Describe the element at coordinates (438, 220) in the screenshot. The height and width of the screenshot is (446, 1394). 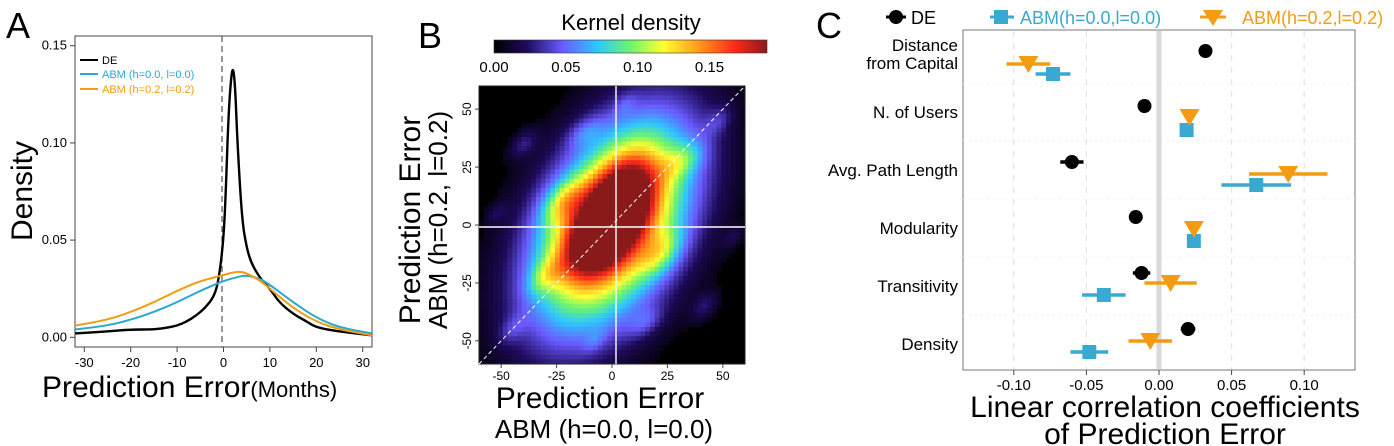
I see `panel-b-ylabel-sub: ABM (h=0.2, l=0.2)` at that location.